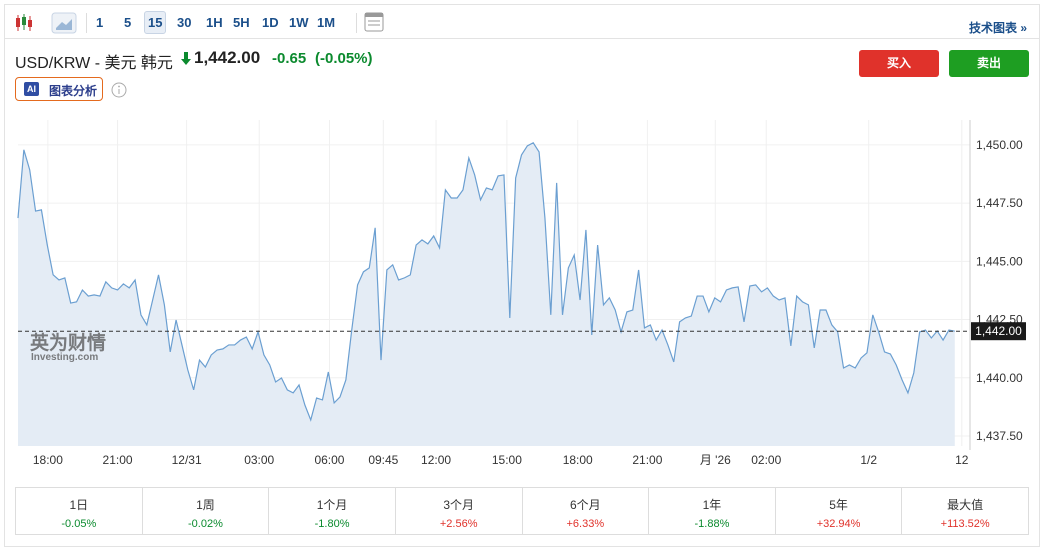 Image resolution: width=1045 pixels, height=551 pixels. I want to click on interval-button: 1W, so click(299, 22).